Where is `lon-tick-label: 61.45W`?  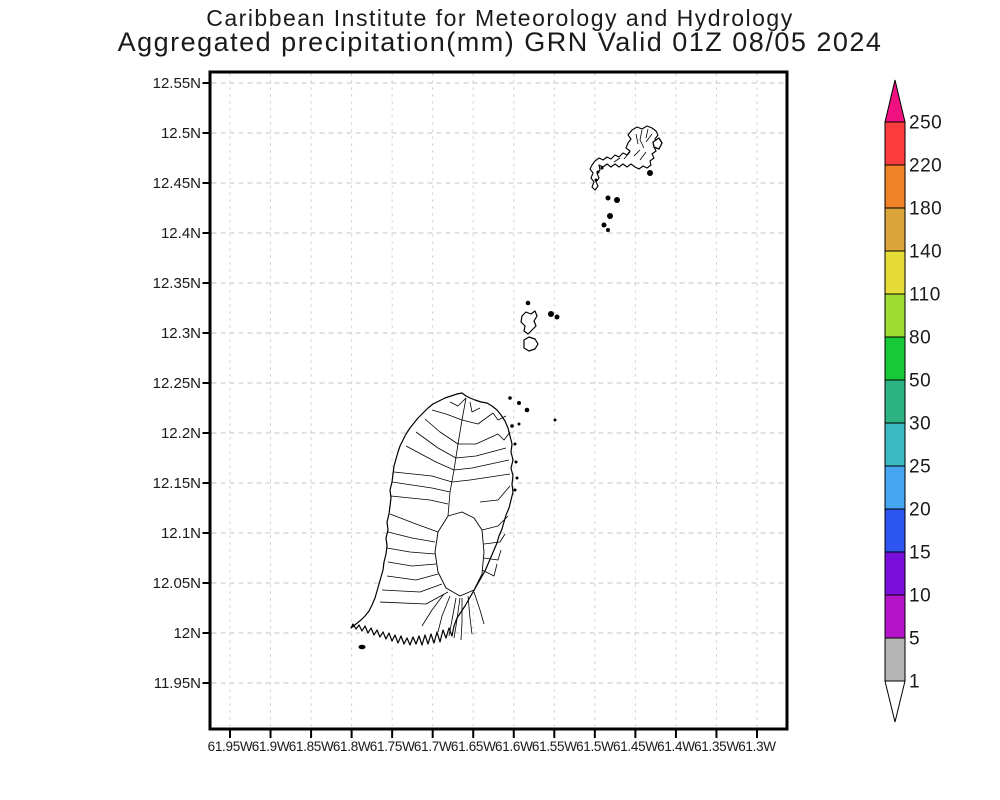 lon-tick-label: 61.45W is located at coordinates (635, 746).